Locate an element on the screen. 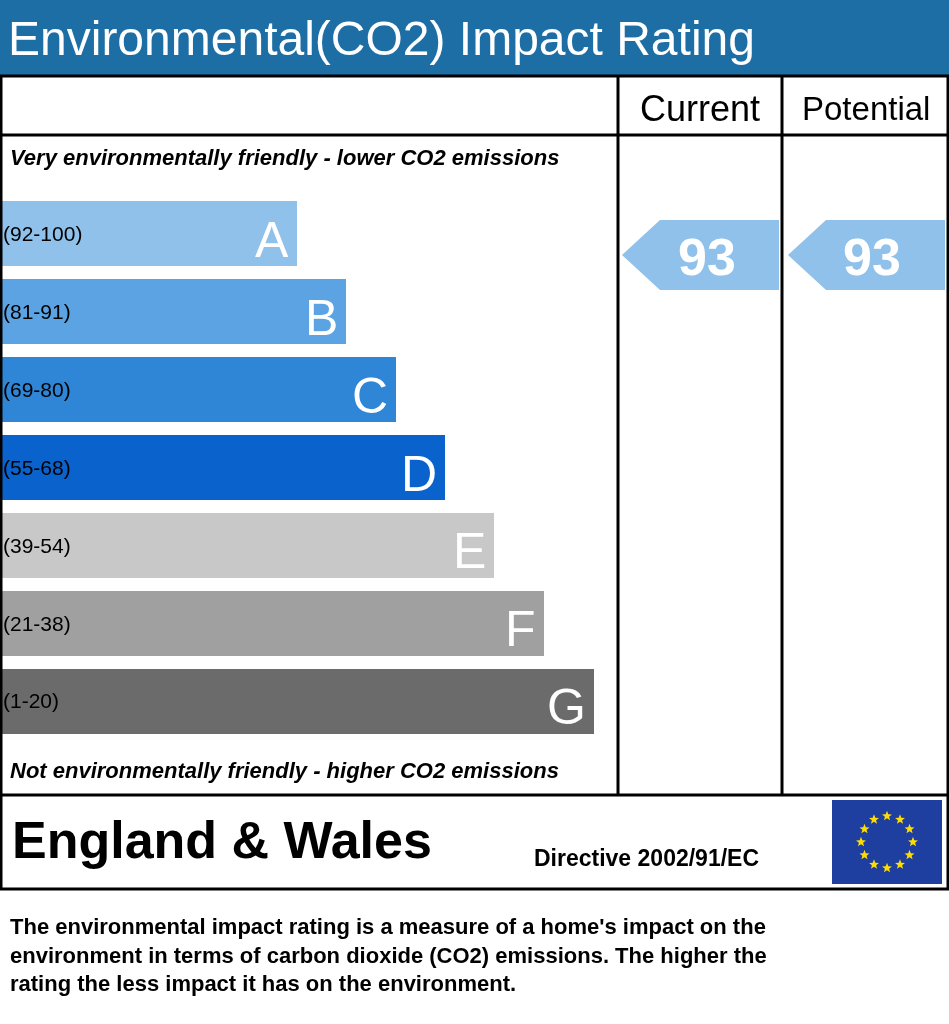 Image resolution: width=949 pixels, height=1024 pixels. y-tick-label: (69-80) is located at coordinates (37, 389).